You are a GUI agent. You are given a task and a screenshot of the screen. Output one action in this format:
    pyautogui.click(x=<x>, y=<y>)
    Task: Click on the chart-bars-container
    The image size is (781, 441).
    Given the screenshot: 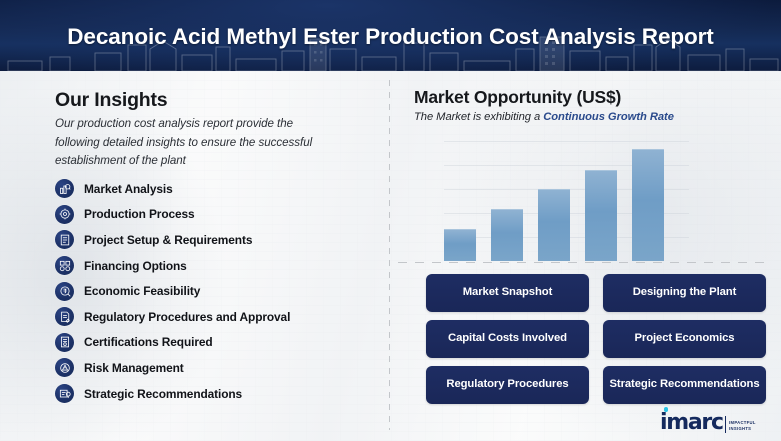 What is the action you would take?
    pyautogui.click(x=566, y=201)
    